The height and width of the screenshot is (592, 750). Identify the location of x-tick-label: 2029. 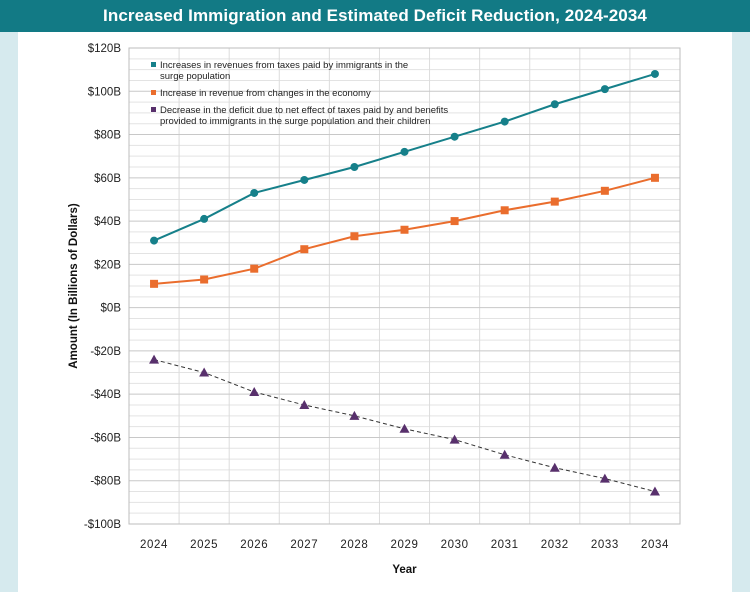
(405, 545).